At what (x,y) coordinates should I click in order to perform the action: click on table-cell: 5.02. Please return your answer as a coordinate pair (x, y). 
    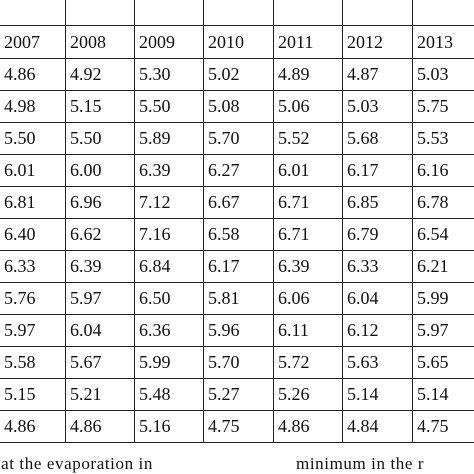
    Looking at the image, I should click on (238, 74).